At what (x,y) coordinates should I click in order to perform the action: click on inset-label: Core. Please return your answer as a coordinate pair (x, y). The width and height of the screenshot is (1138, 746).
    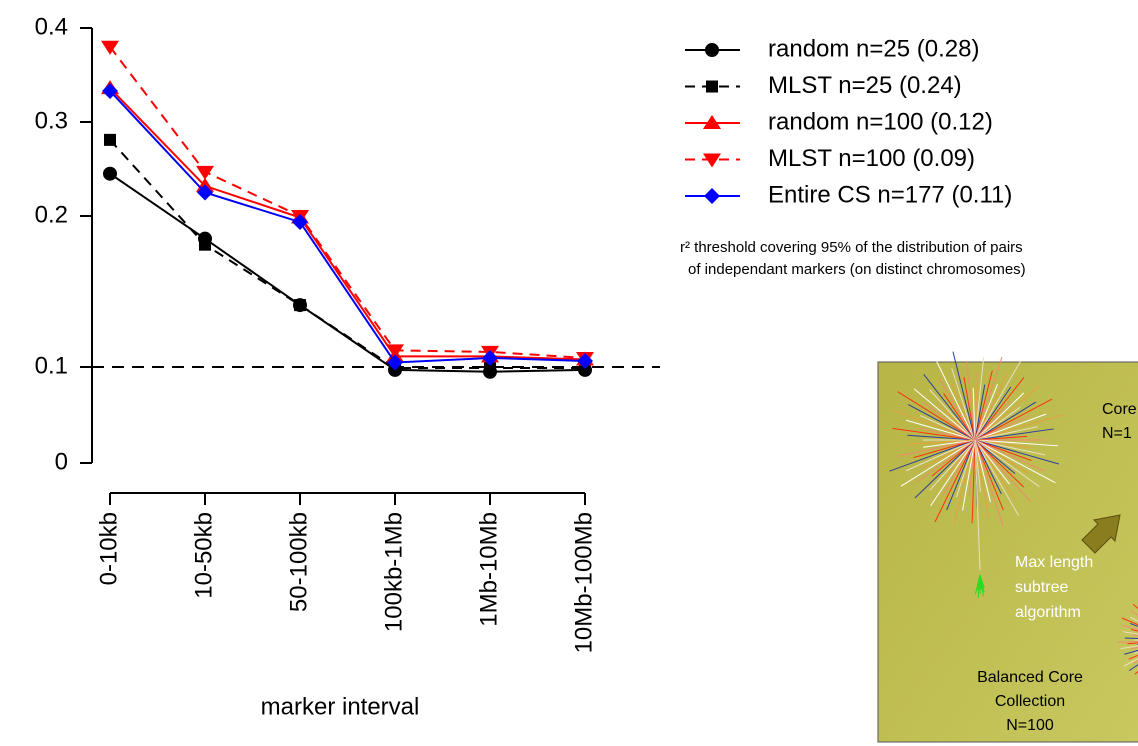
    Looking at the image, I should click on (1119, 409).